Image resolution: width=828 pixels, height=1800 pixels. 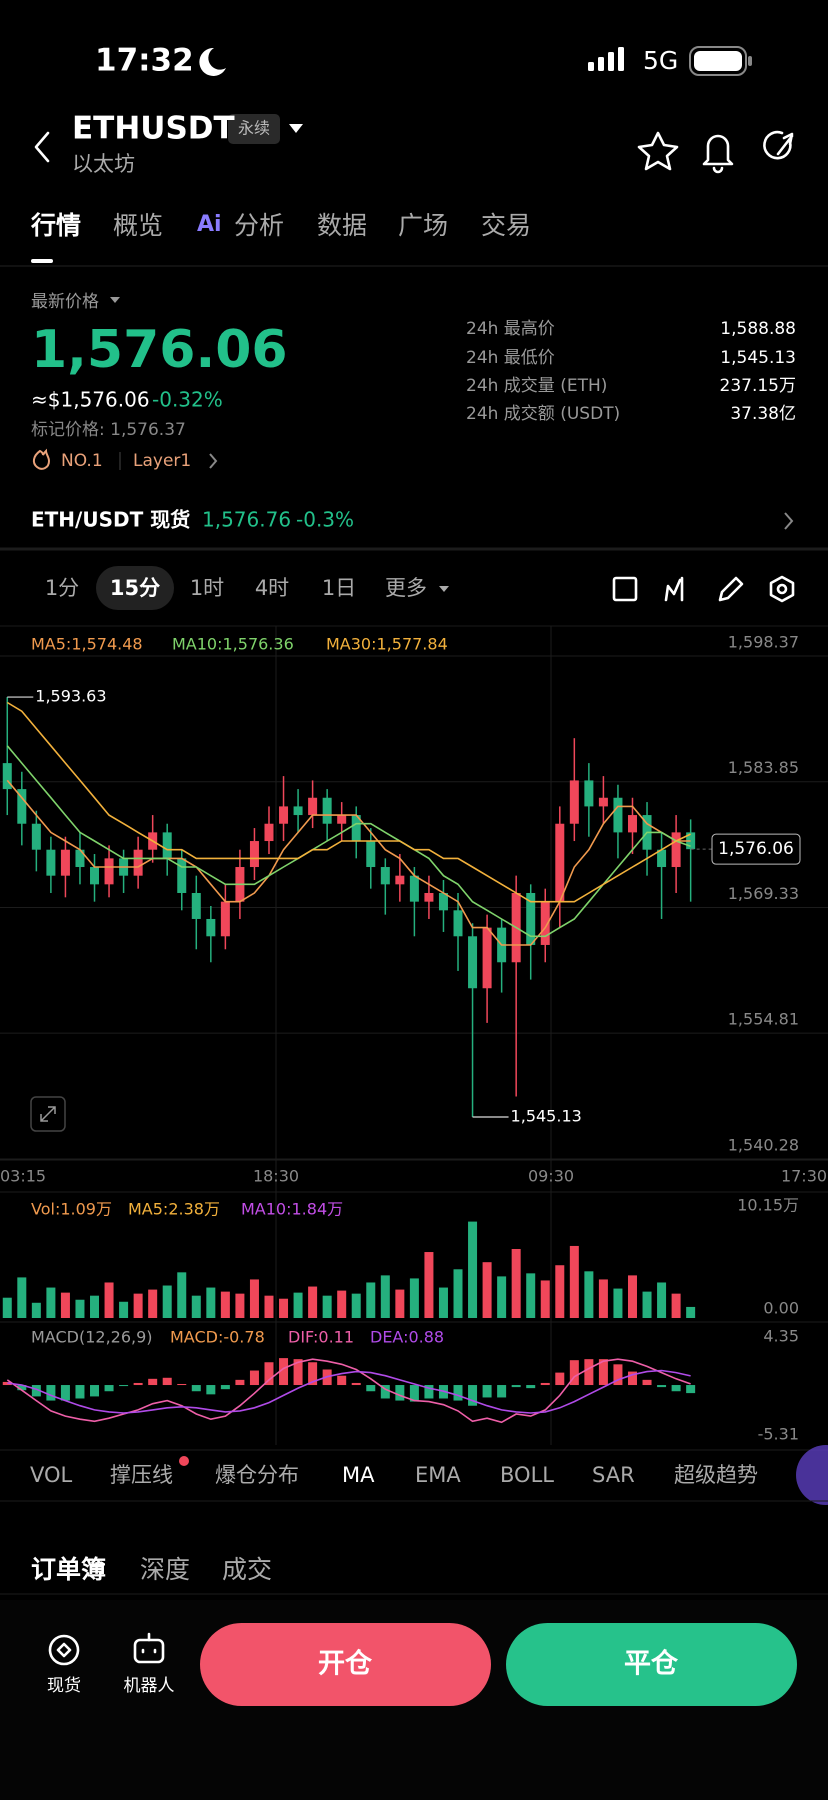 What do you see at coordinates (325, 520) in the screenshot?
I see `spot-change: -0.3%` at bounding box center [325, 520].